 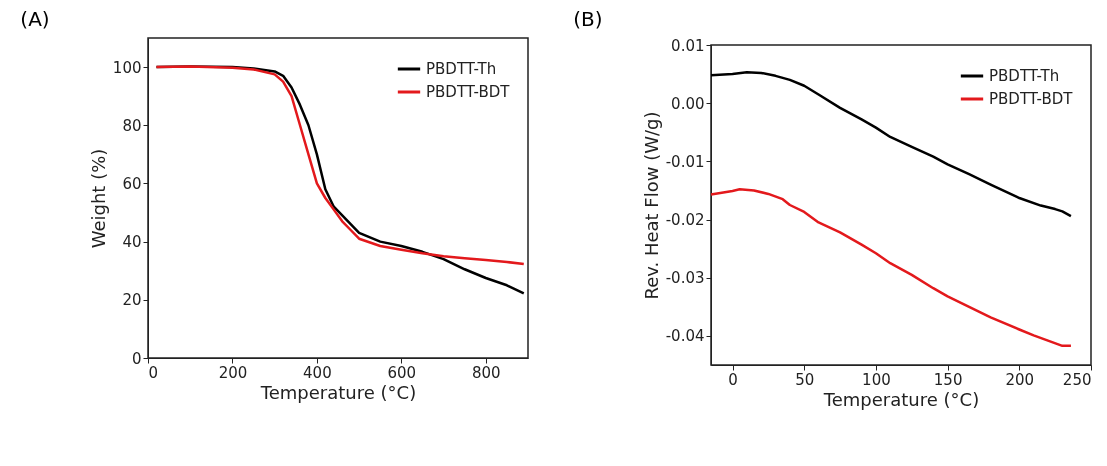 I want to click on y-tick-label: 40, so click(x=132, y=242).